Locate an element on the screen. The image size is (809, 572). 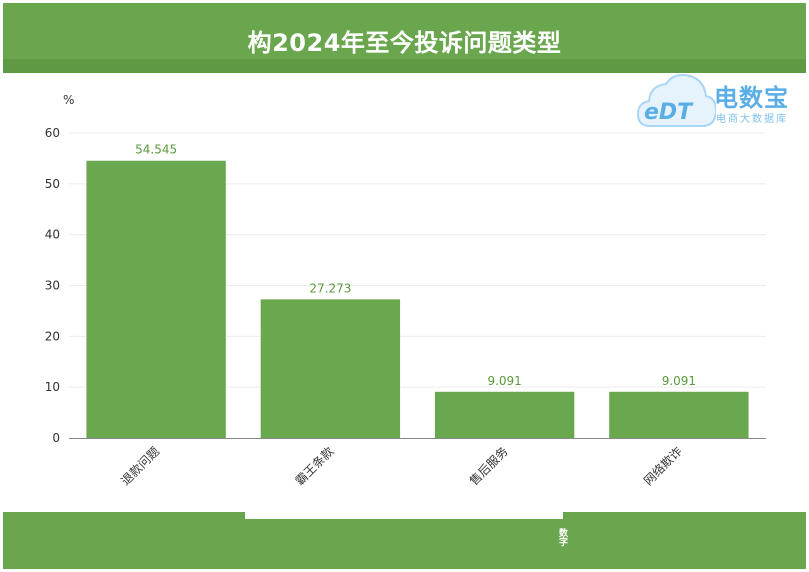
watermark-logo-text: eDT is located at coordinates (669, 112).